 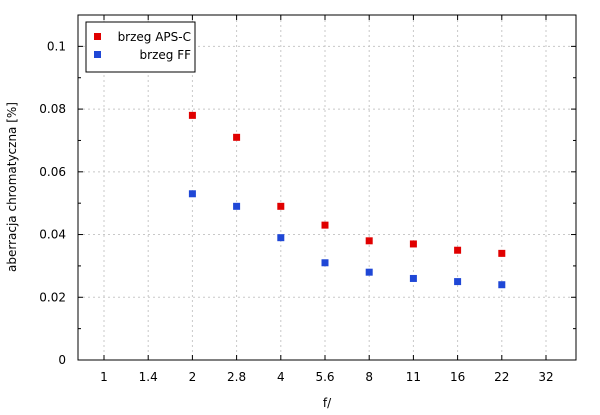 What do you see at coordinates (457, 377) in the screenshot?
I see `x-tick-label: 16` at bounding box center [457, 377].